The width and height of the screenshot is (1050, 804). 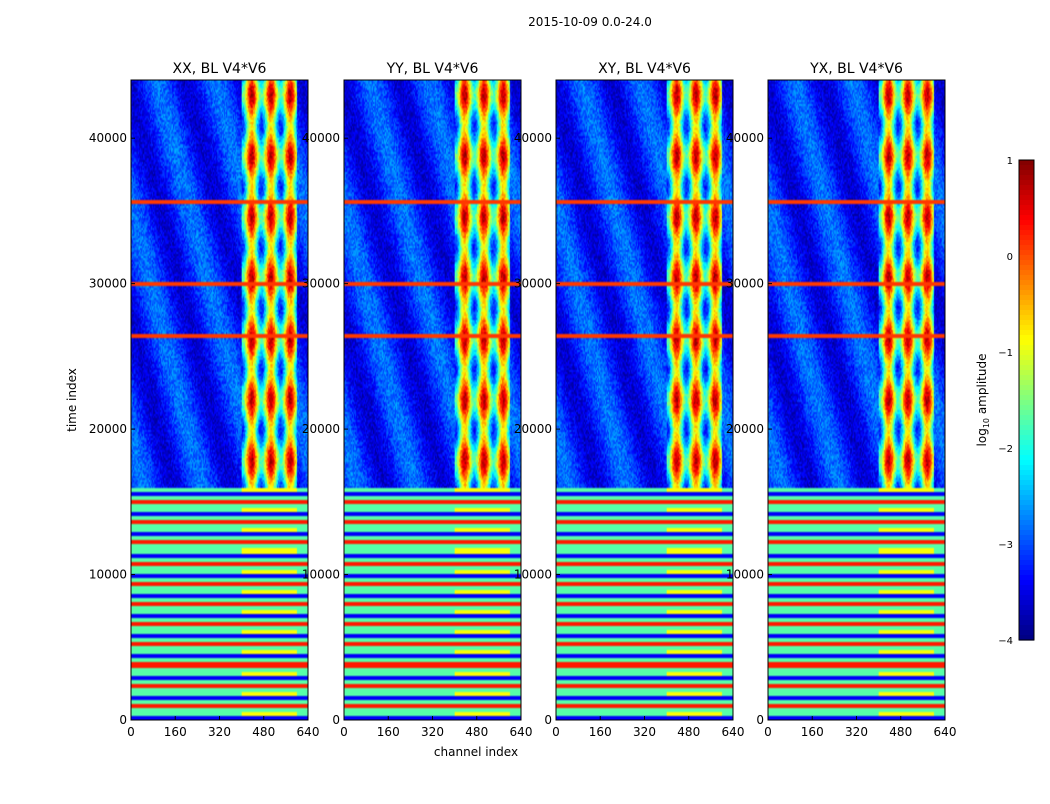 I want to click on panel-title: XY, BL V4*V6, so click(x=644, y=69).